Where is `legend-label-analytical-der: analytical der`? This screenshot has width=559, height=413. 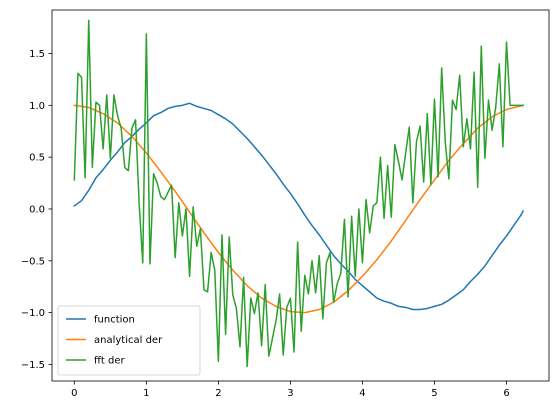 legend-label-analytical-der: analytical der is located at coordinates (128, 340).